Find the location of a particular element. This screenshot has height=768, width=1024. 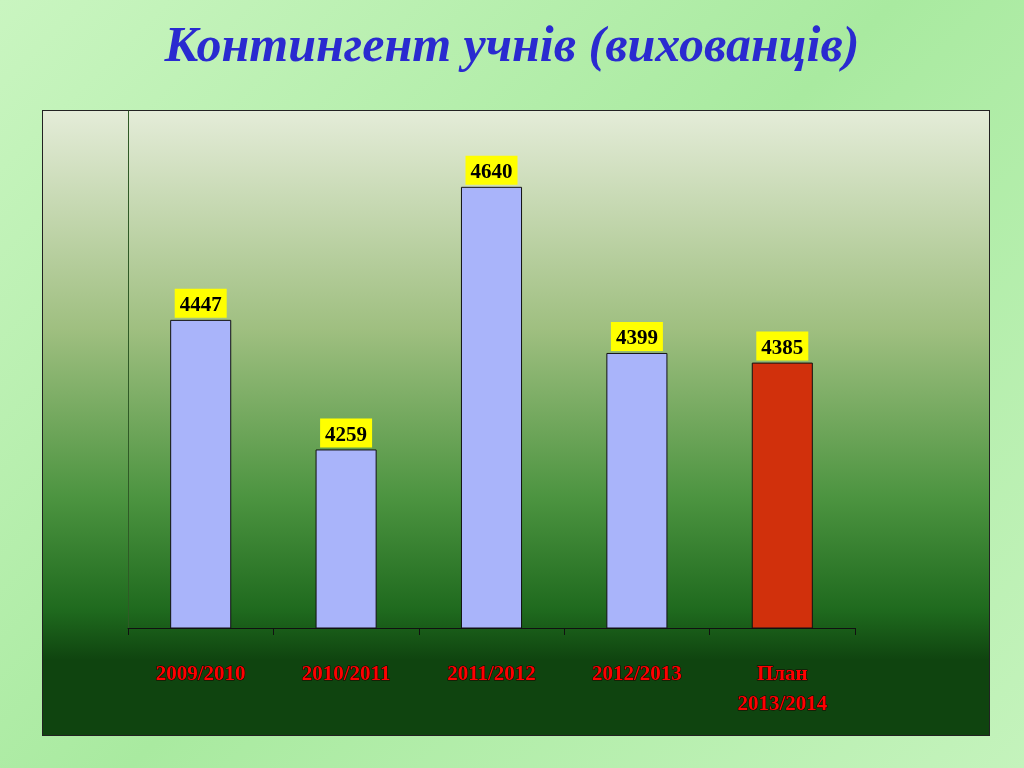

data-label: 4385 is located at coordinates (782, 347).